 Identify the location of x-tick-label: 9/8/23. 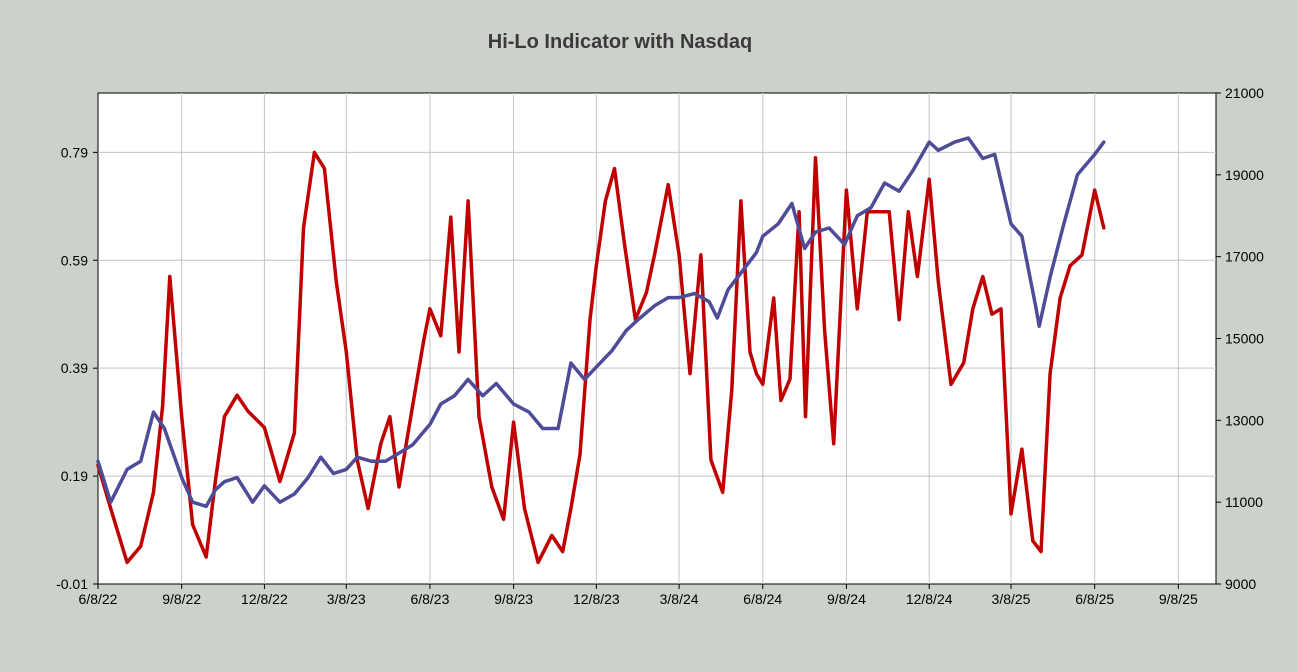
(513, 599).